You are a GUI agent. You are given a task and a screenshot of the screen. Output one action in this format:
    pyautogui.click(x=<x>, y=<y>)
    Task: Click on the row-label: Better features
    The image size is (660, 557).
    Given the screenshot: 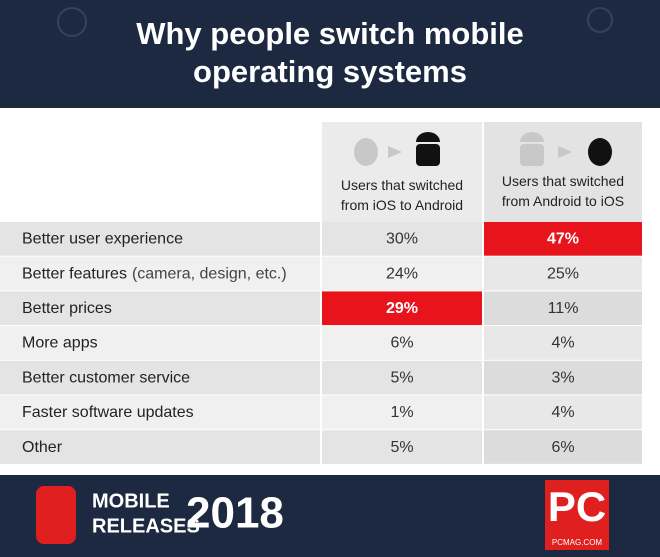 What is the action you would take?
    pyautogui.click(x=74, y=273)
    